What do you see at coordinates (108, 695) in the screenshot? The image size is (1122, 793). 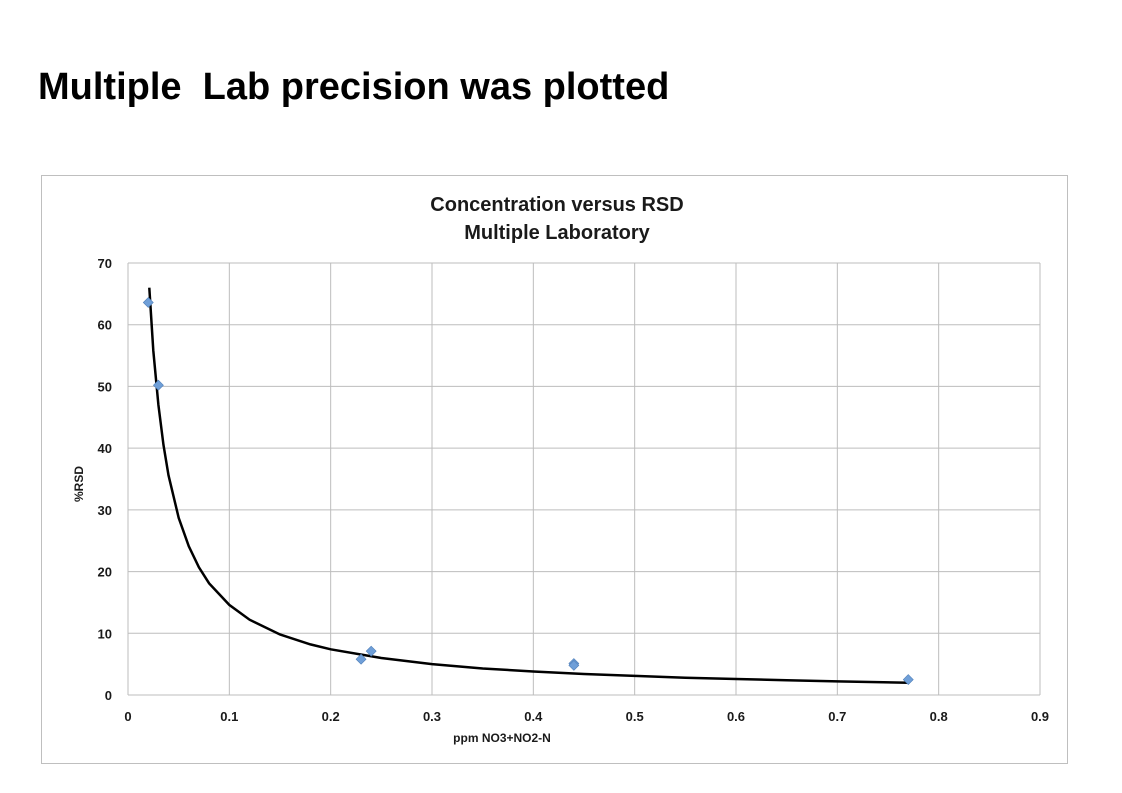 I see `y-tick-label: 0` at bounding box center [108, 695].